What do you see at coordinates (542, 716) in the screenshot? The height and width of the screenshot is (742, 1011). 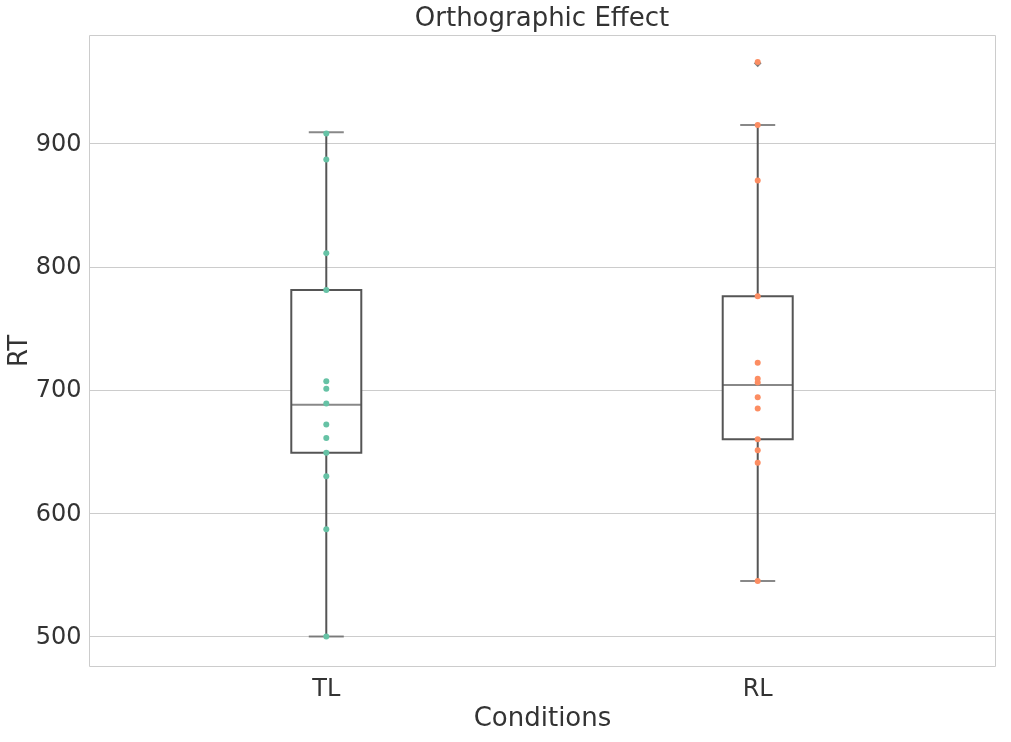 I see `x-axis-title: Conditions` at bounding box center [542, 716].